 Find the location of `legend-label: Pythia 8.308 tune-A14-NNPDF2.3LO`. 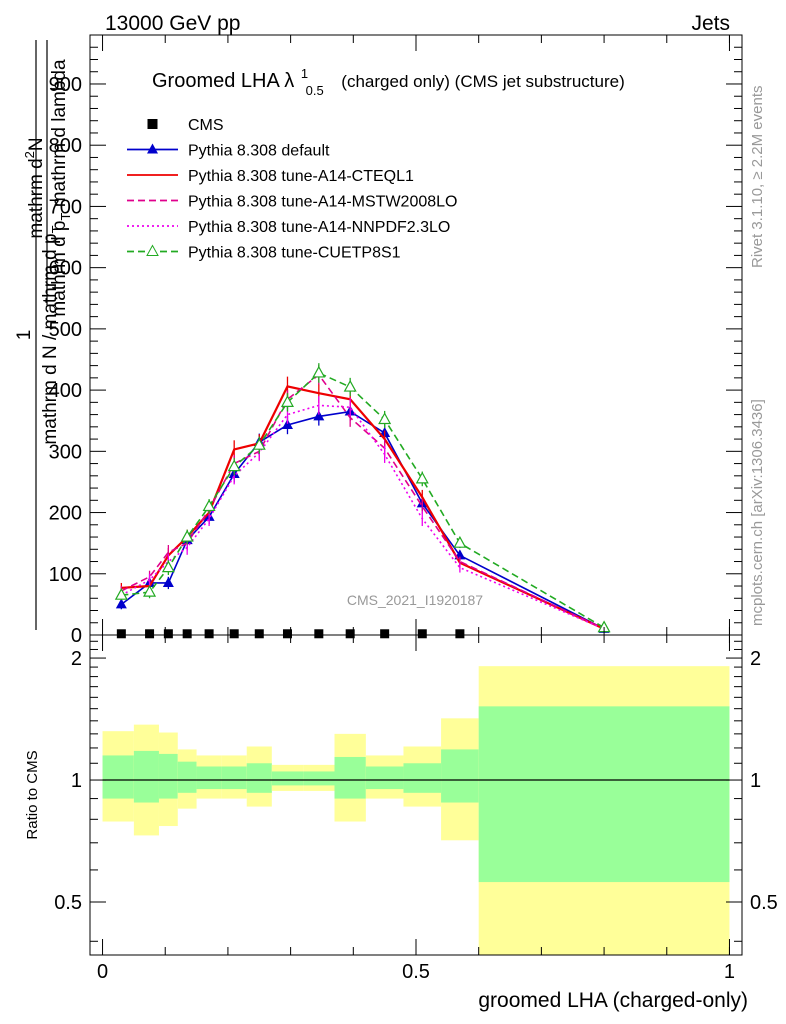

legend-label: Pythia 8.308 tune-A14-NNPDF2.3LO is located at coordinates (319, 227).